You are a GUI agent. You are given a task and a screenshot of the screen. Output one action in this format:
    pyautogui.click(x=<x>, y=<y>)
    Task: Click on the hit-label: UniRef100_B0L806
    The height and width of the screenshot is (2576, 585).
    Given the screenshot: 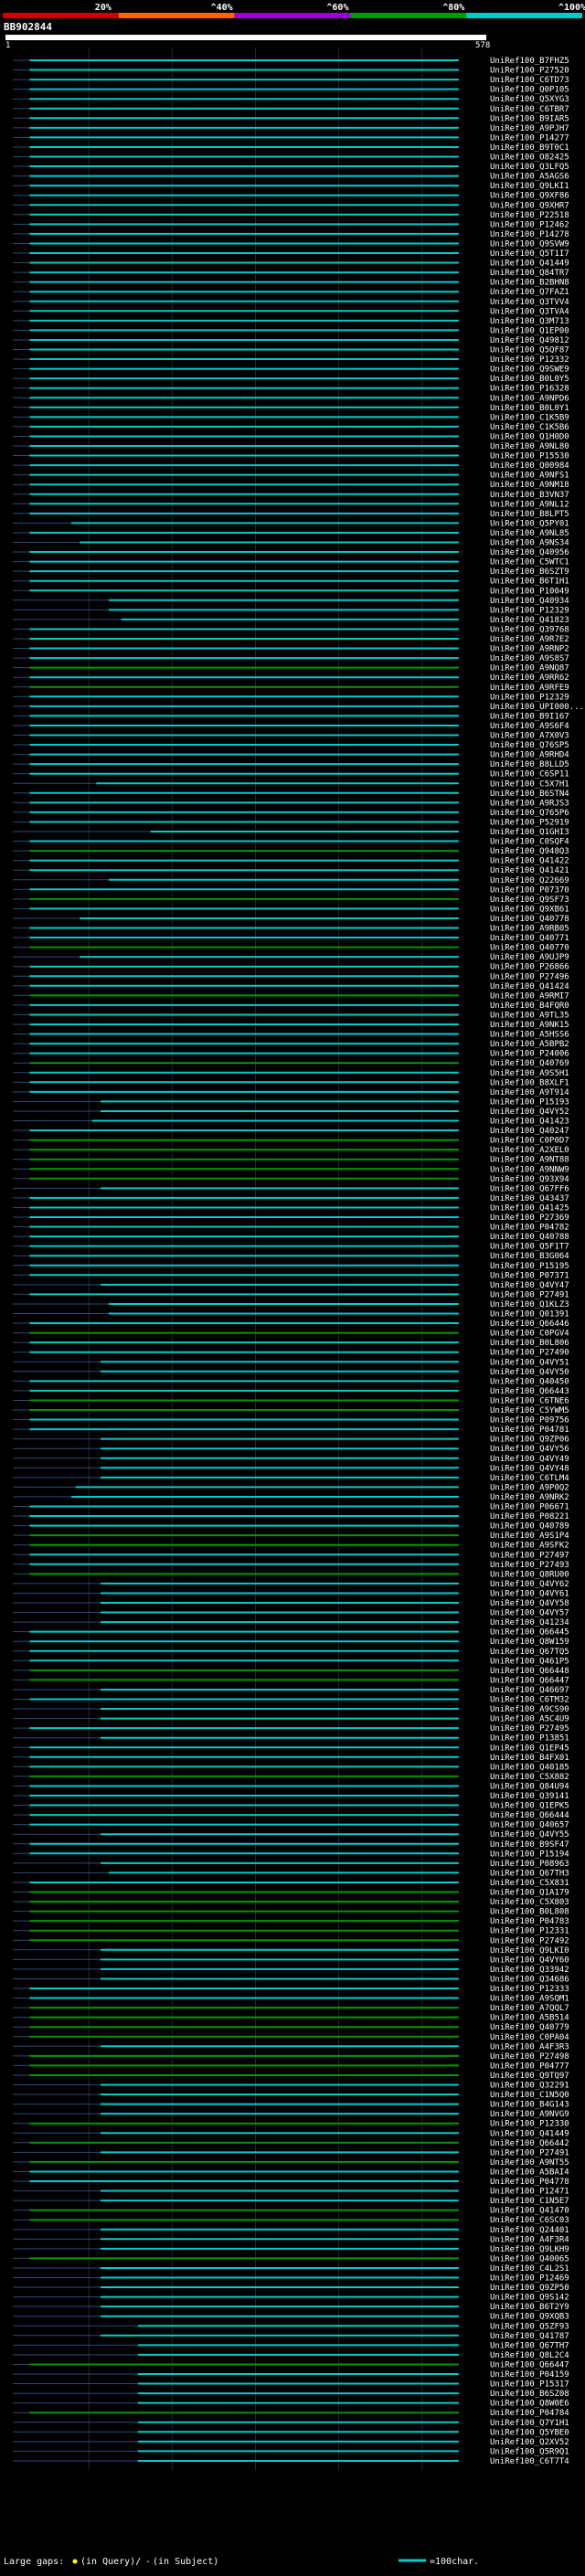 What is the action you would take?
    pyautogui.click(x=530, y=1343)
    